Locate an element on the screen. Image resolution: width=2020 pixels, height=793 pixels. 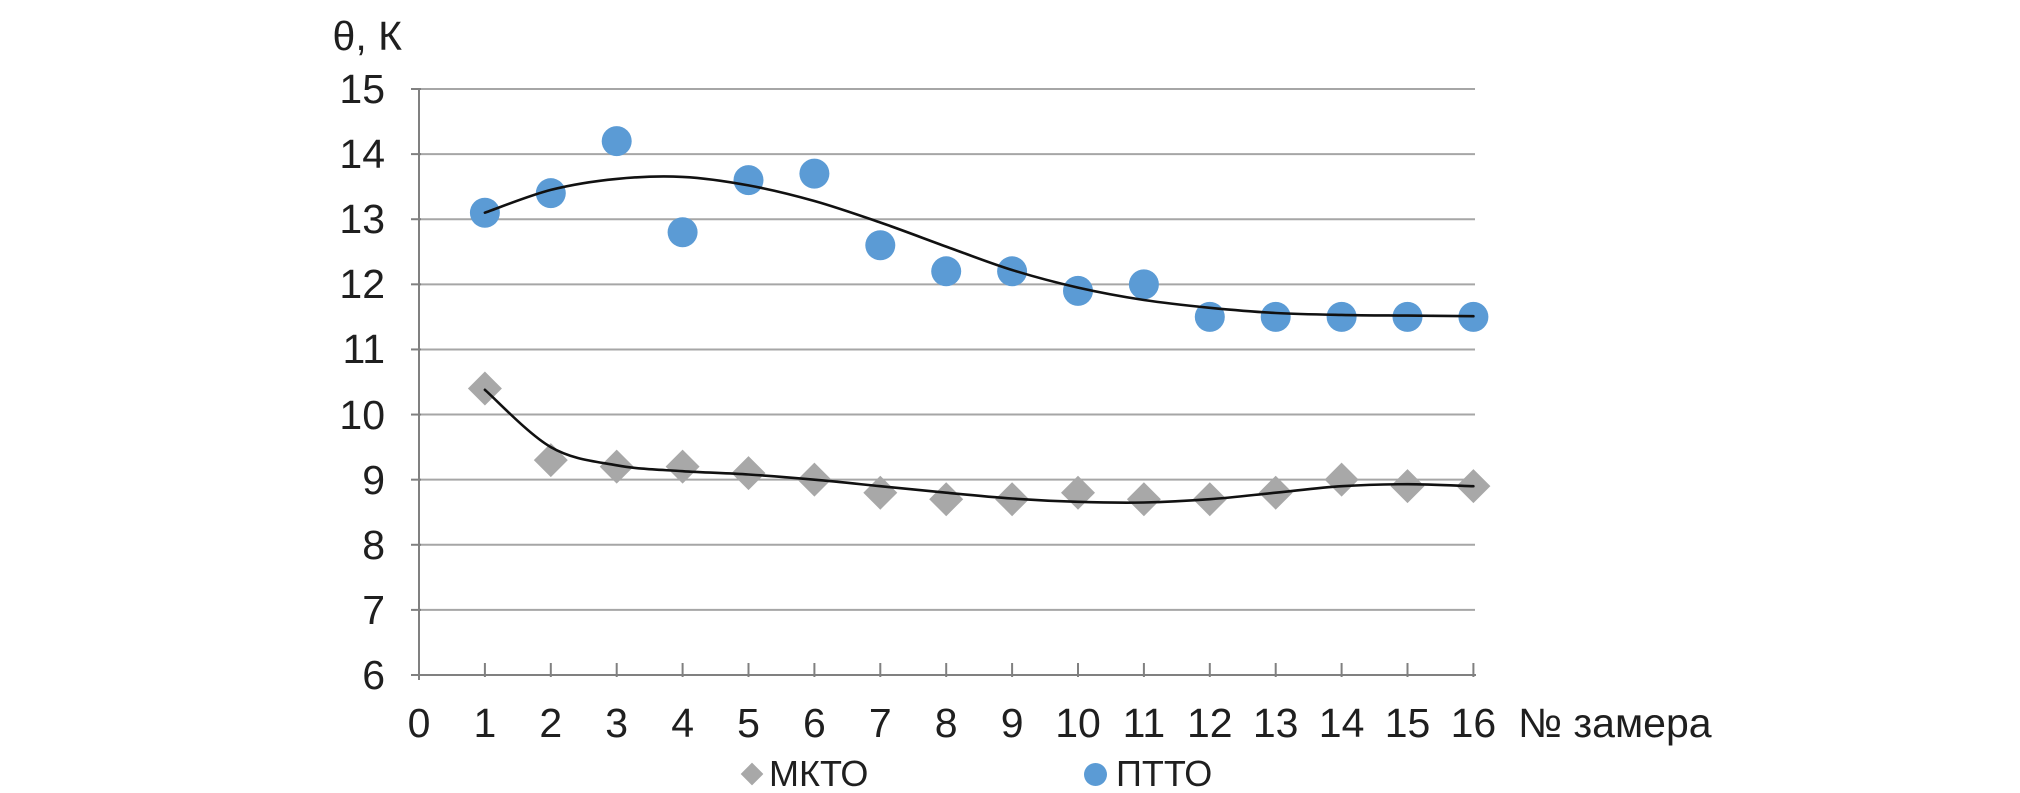
x-tick-label: 1 is located at coordinates (485, 723).